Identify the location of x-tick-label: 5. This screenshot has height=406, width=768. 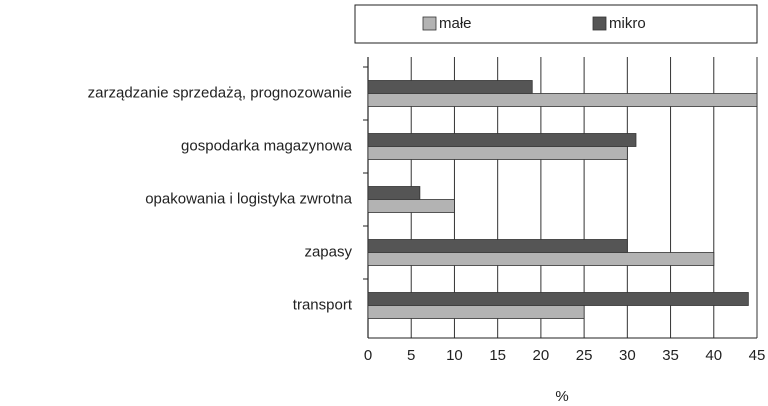
(411, 355).